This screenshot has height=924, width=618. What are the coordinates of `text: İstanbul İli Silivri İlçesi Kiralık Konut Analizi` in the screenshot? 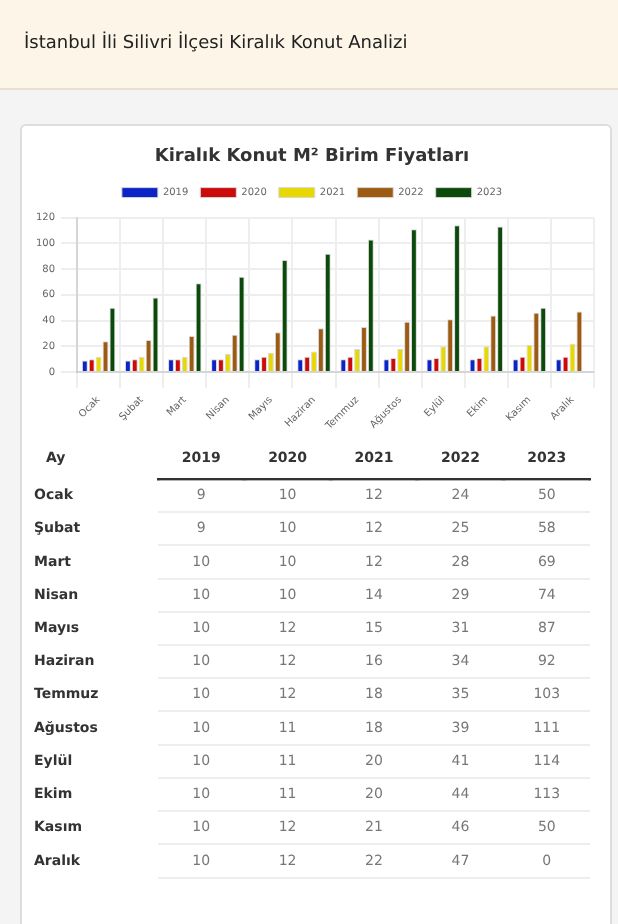 It's located at (216, 44).